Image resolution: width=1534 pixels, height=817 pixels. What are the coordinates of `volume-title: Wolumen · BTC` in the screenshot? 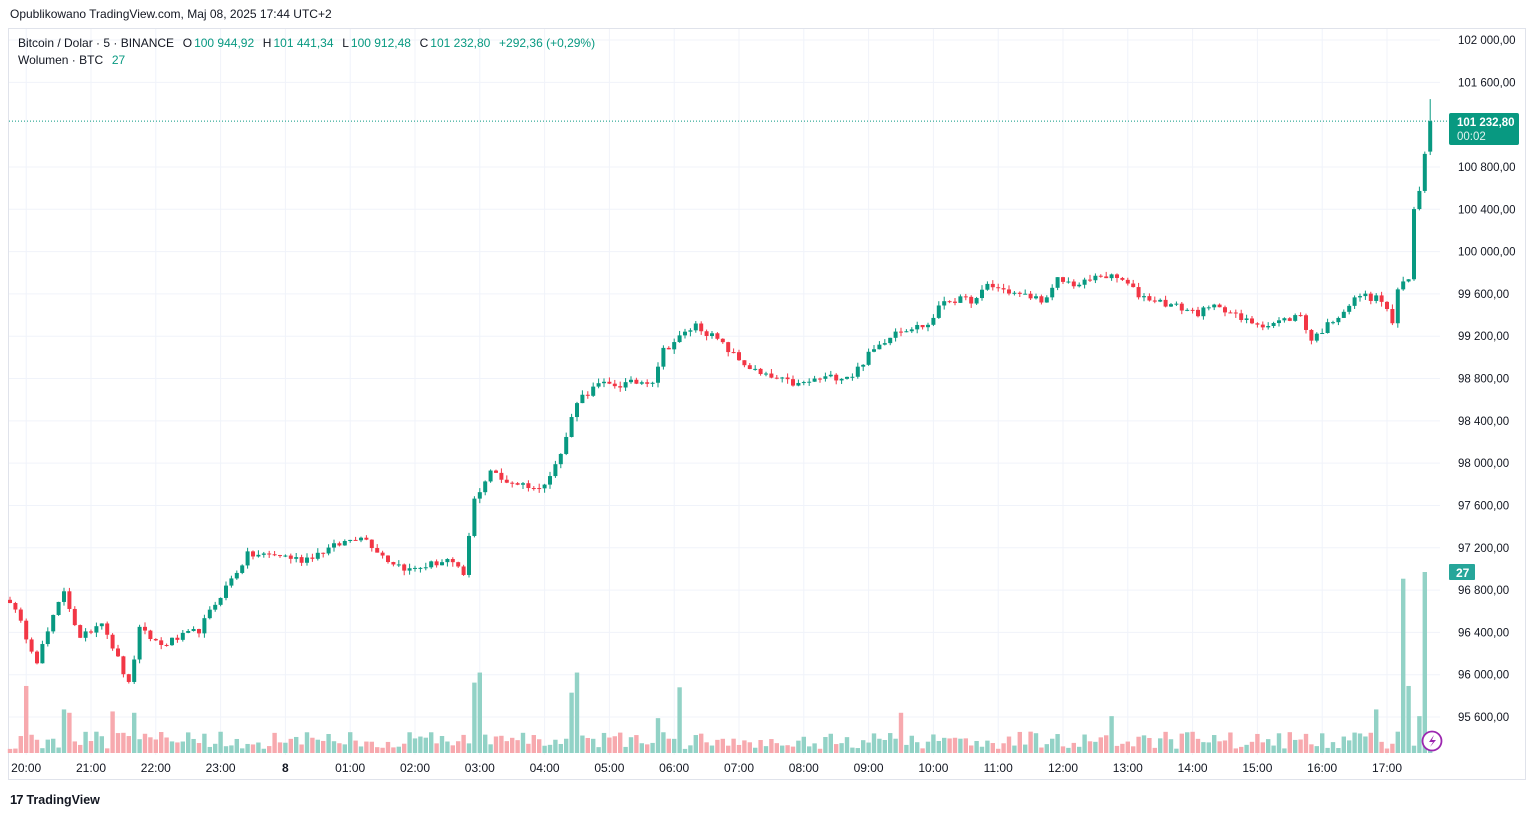 It's located at (61, 60).